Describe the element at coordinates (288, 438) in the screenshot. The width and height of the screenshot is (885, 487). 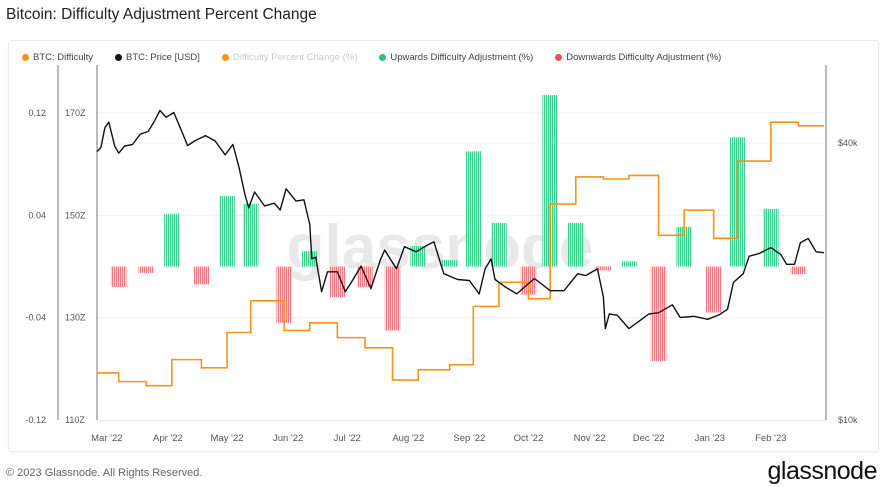
I see `x-tick-label: Jun '22` at that location.